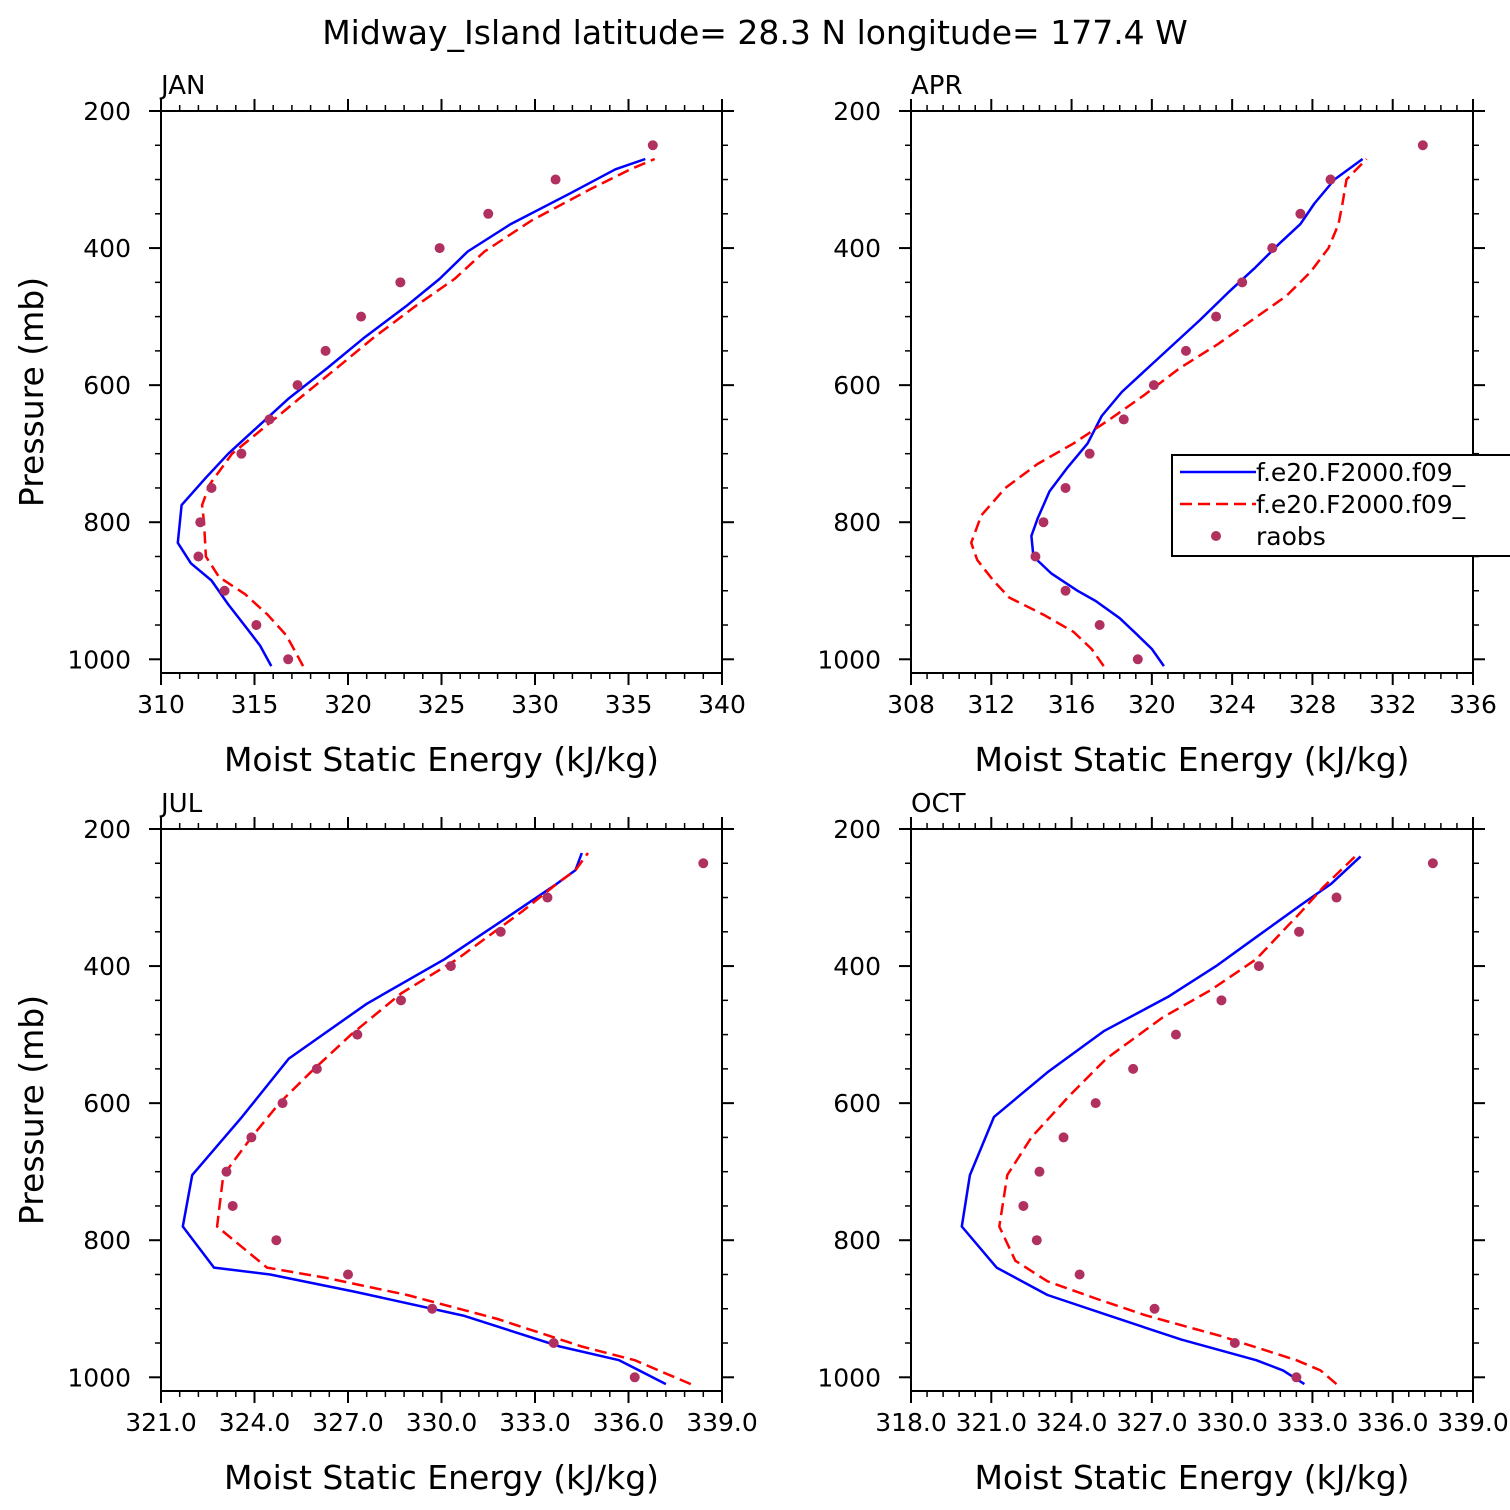  Describe the element at coordinates (937, 86) in the screenshot. I see `panel-label: APR` at that location.